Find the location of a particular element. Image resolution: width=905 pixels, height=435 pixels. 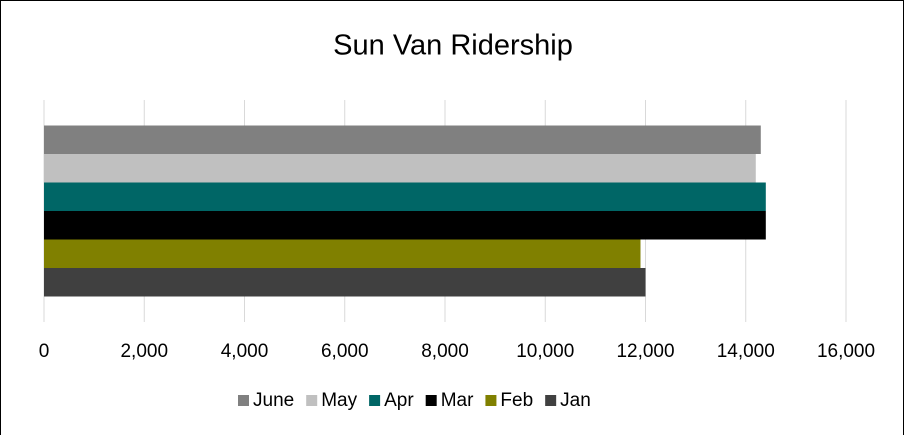

x-tick-label: 12,000 is located at coordinates (645, 351).